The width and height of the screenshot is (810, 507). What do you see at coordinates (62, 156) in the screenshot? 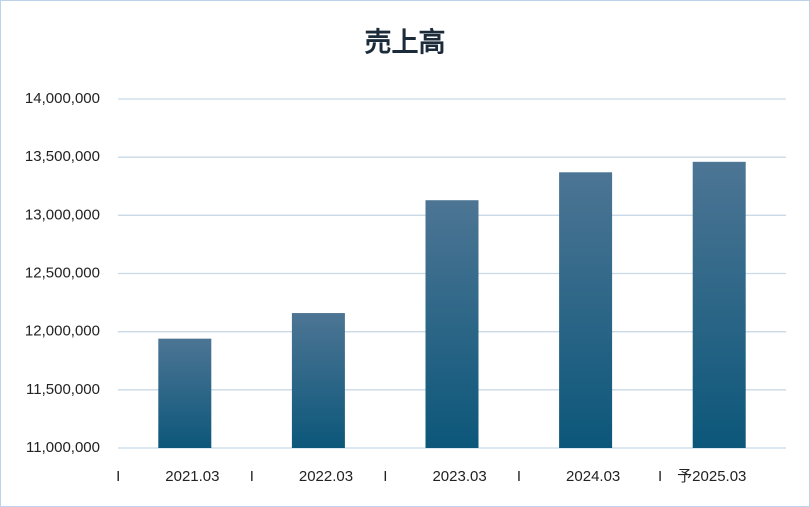
I see `y-tick-label: 13,500,000` at bounding box center [62, 156].